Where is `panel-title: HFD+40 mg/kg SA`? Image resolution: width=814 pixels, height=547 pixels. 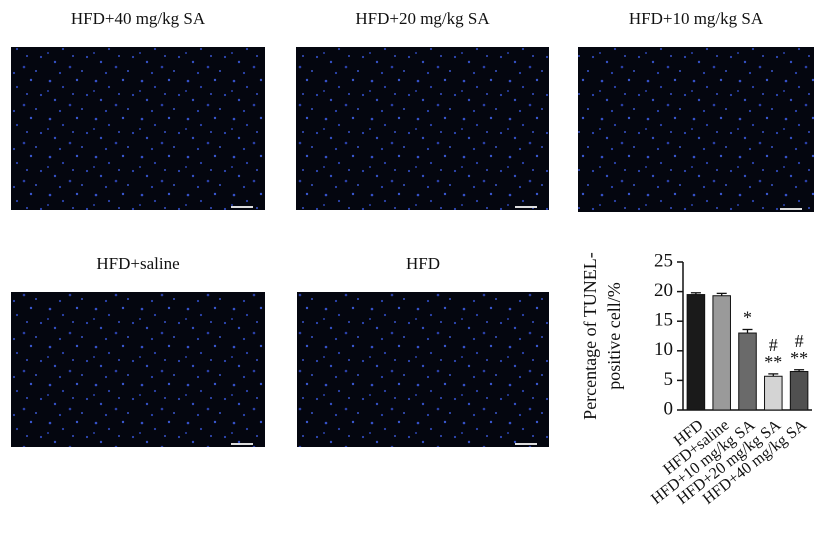
panel-title: HFD+40 mg/kg SA is located at coordinates (138, 18).